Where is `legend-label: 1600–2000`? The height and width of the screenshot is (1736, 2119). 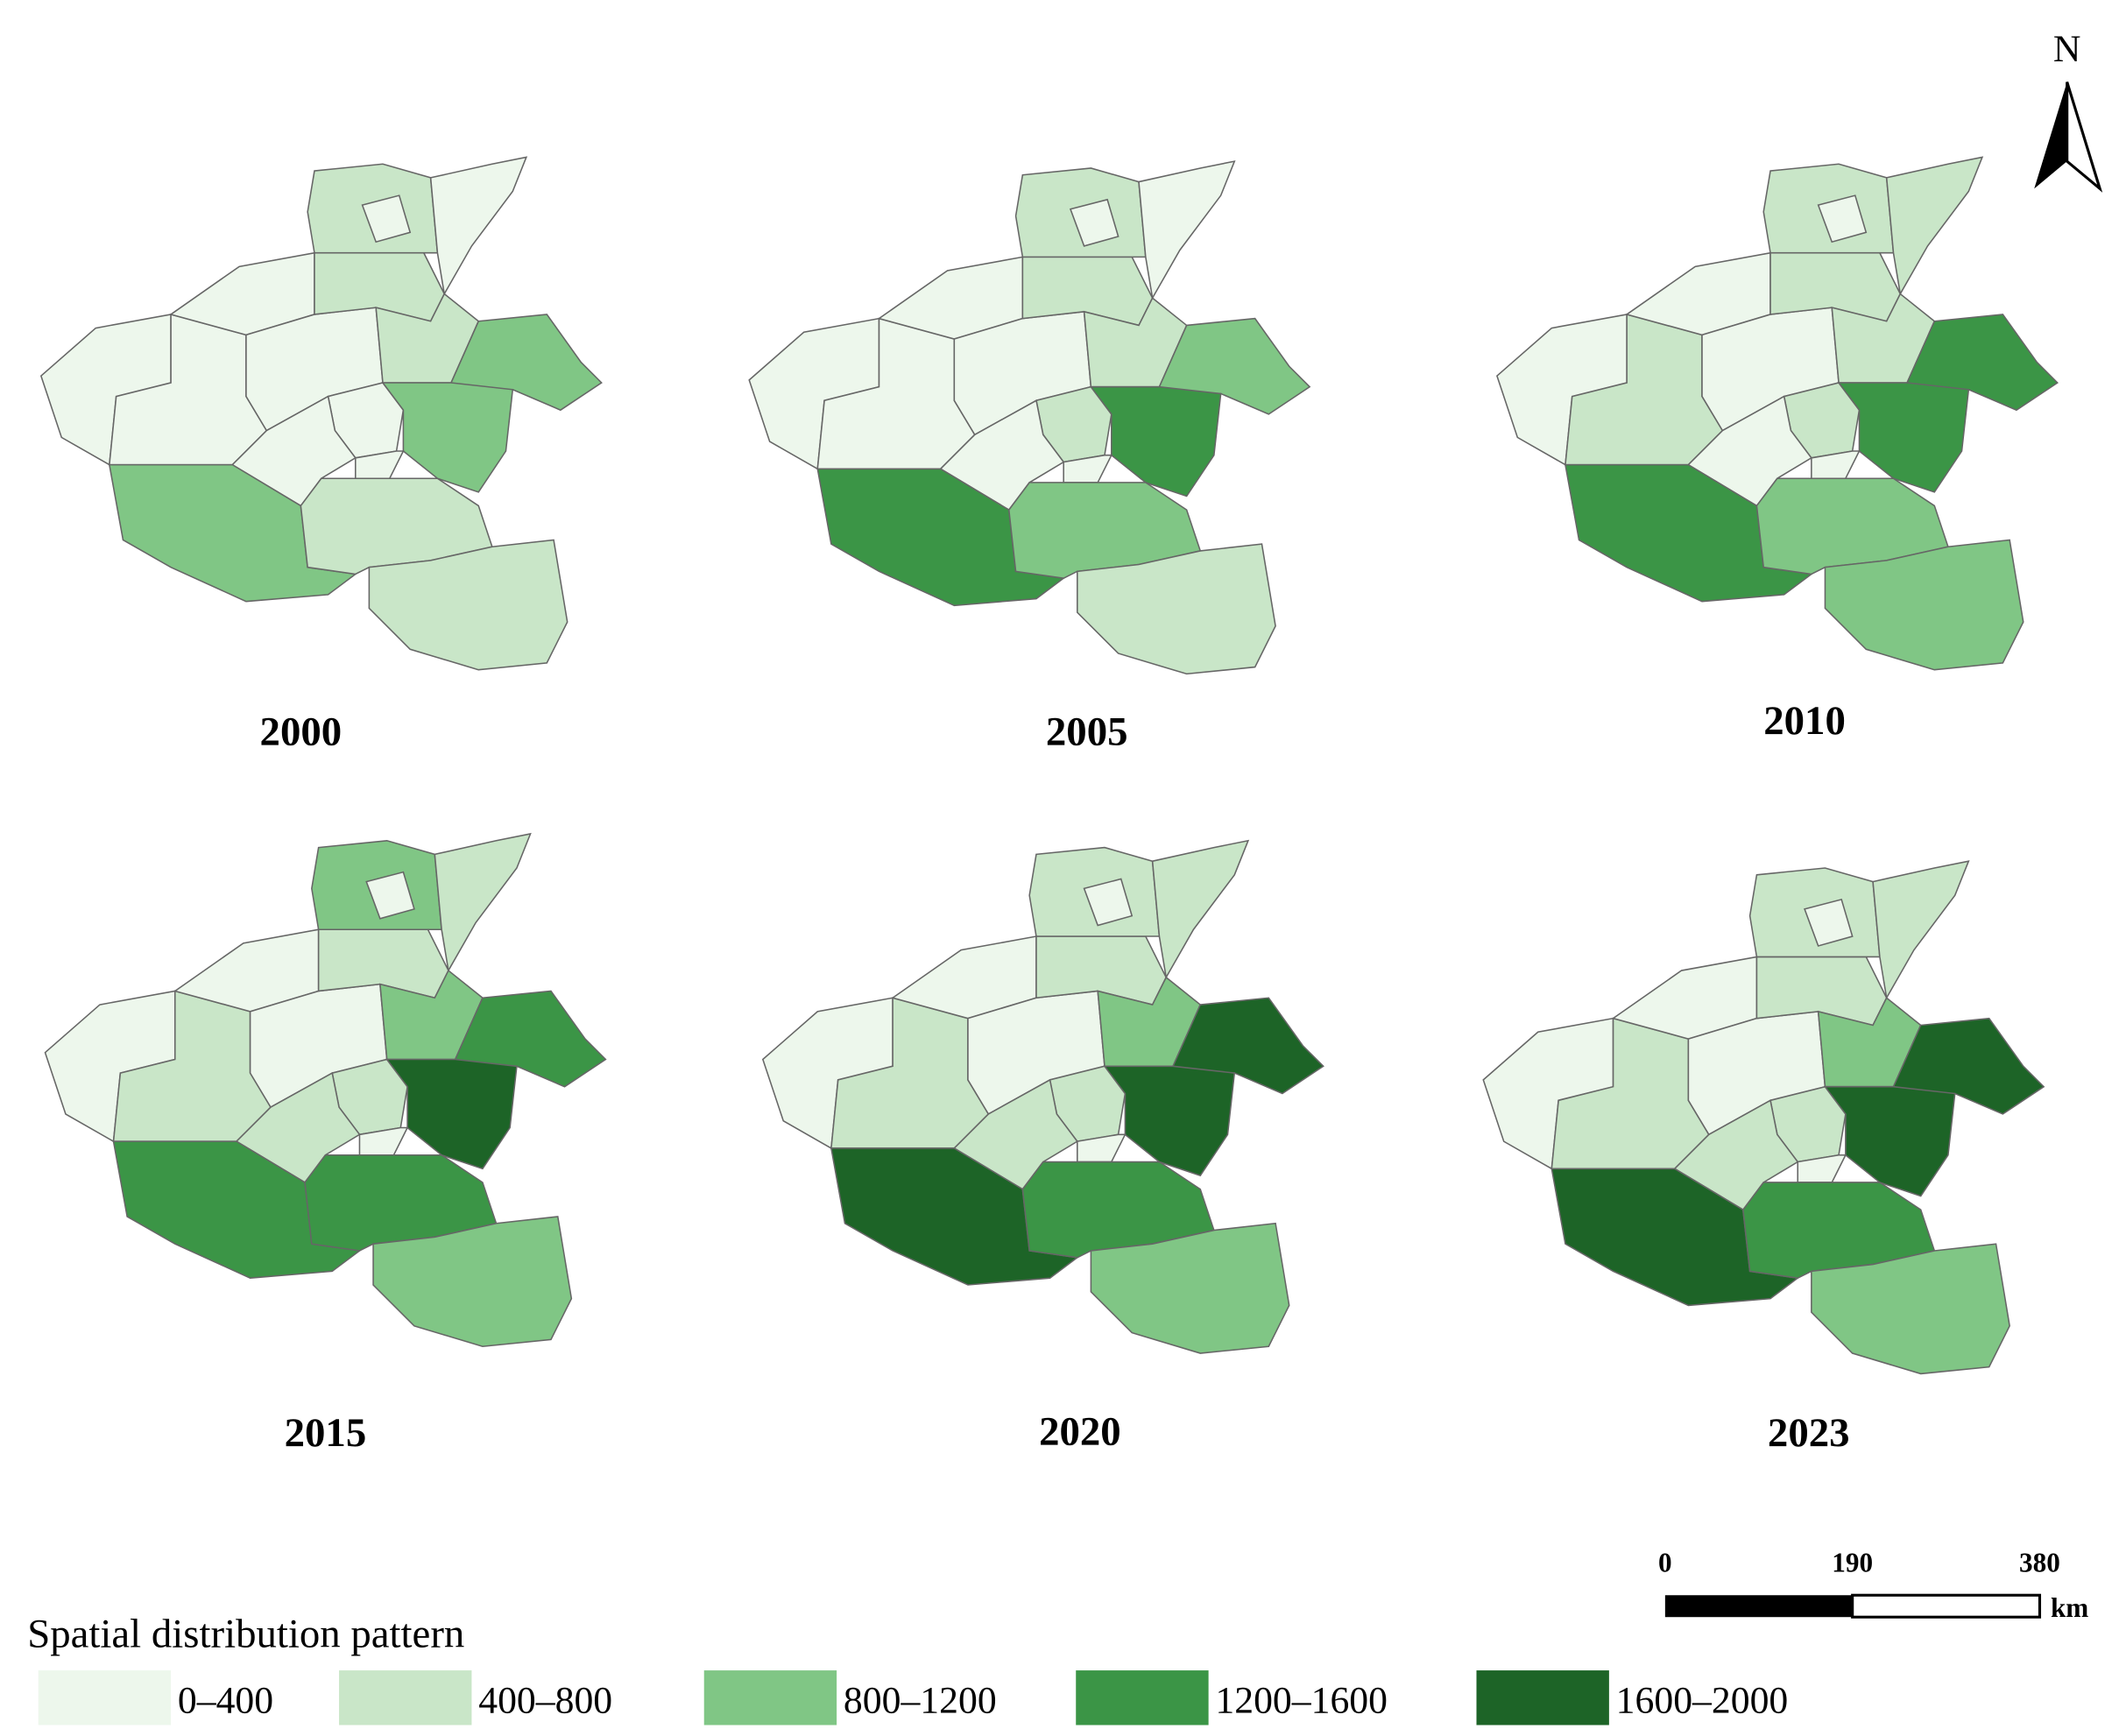 legend-label: 1600–2000 is located at coordinates (1702, 1700).